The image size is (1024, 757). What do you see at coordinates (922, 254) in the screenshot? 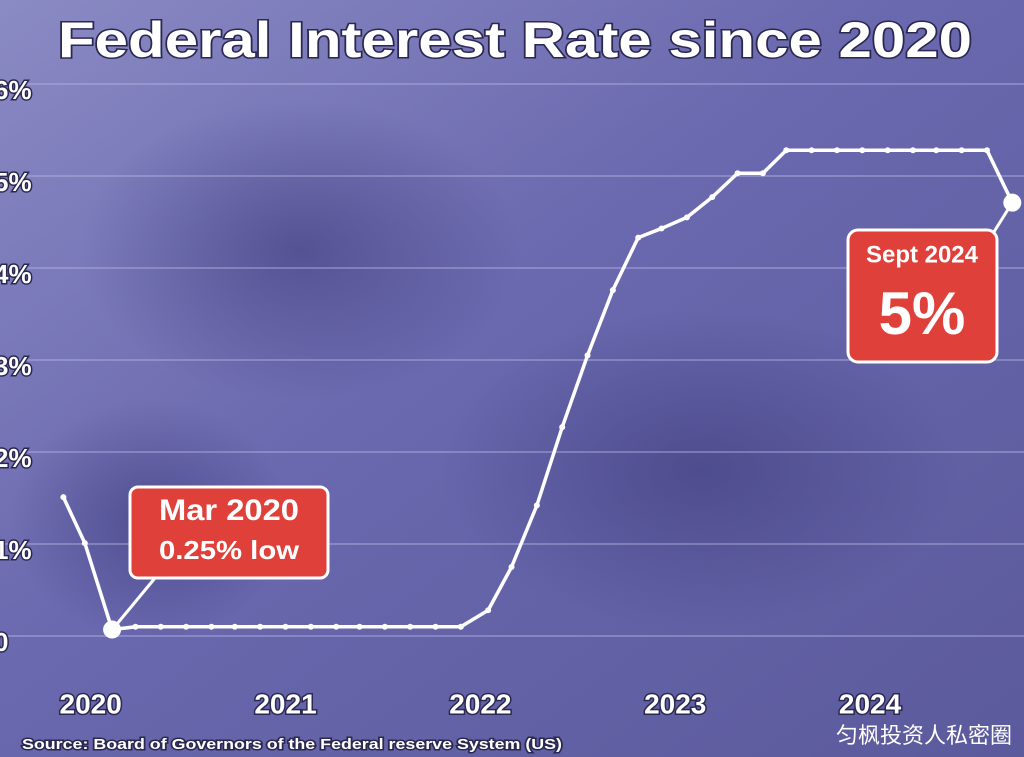
I see `annotation-title: Sept 2024` at bounding box center [922, 254].